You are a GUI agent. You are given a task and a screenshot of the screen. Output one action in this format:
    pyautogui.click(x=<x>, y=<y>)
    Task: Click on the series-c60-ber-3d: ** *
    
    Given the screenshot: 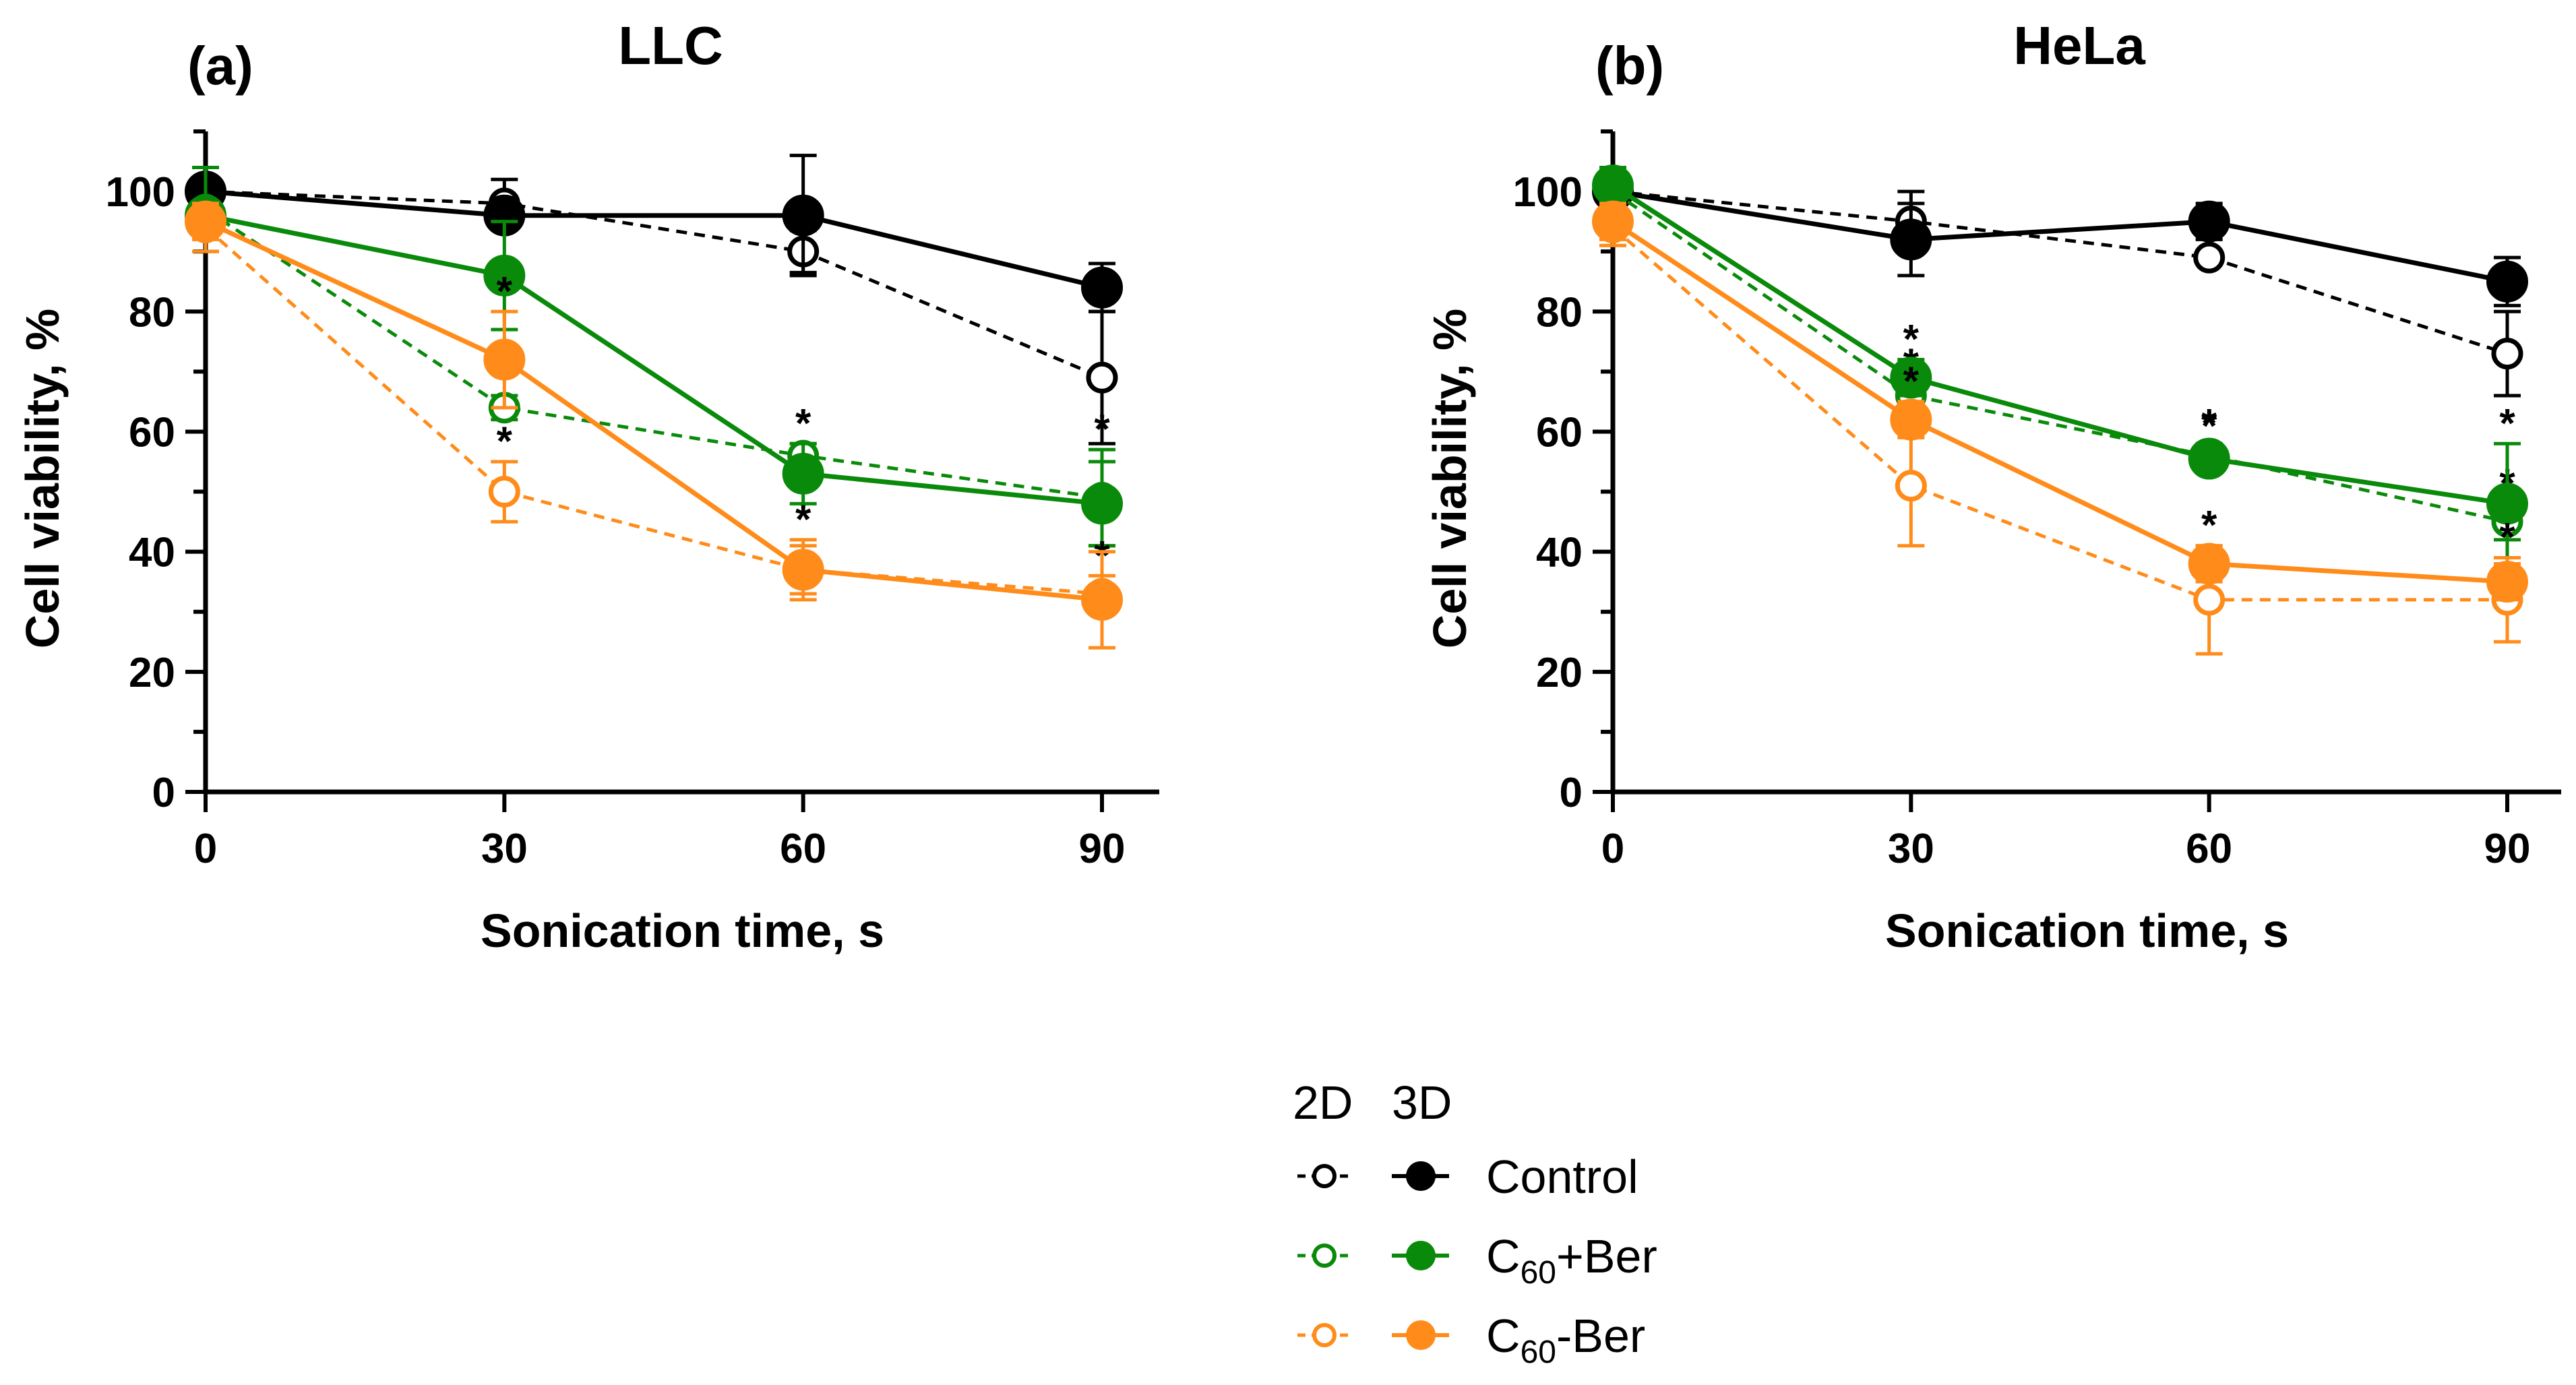 What is the action you would take?
    pyautogui.click(x=2060, y=364)
    